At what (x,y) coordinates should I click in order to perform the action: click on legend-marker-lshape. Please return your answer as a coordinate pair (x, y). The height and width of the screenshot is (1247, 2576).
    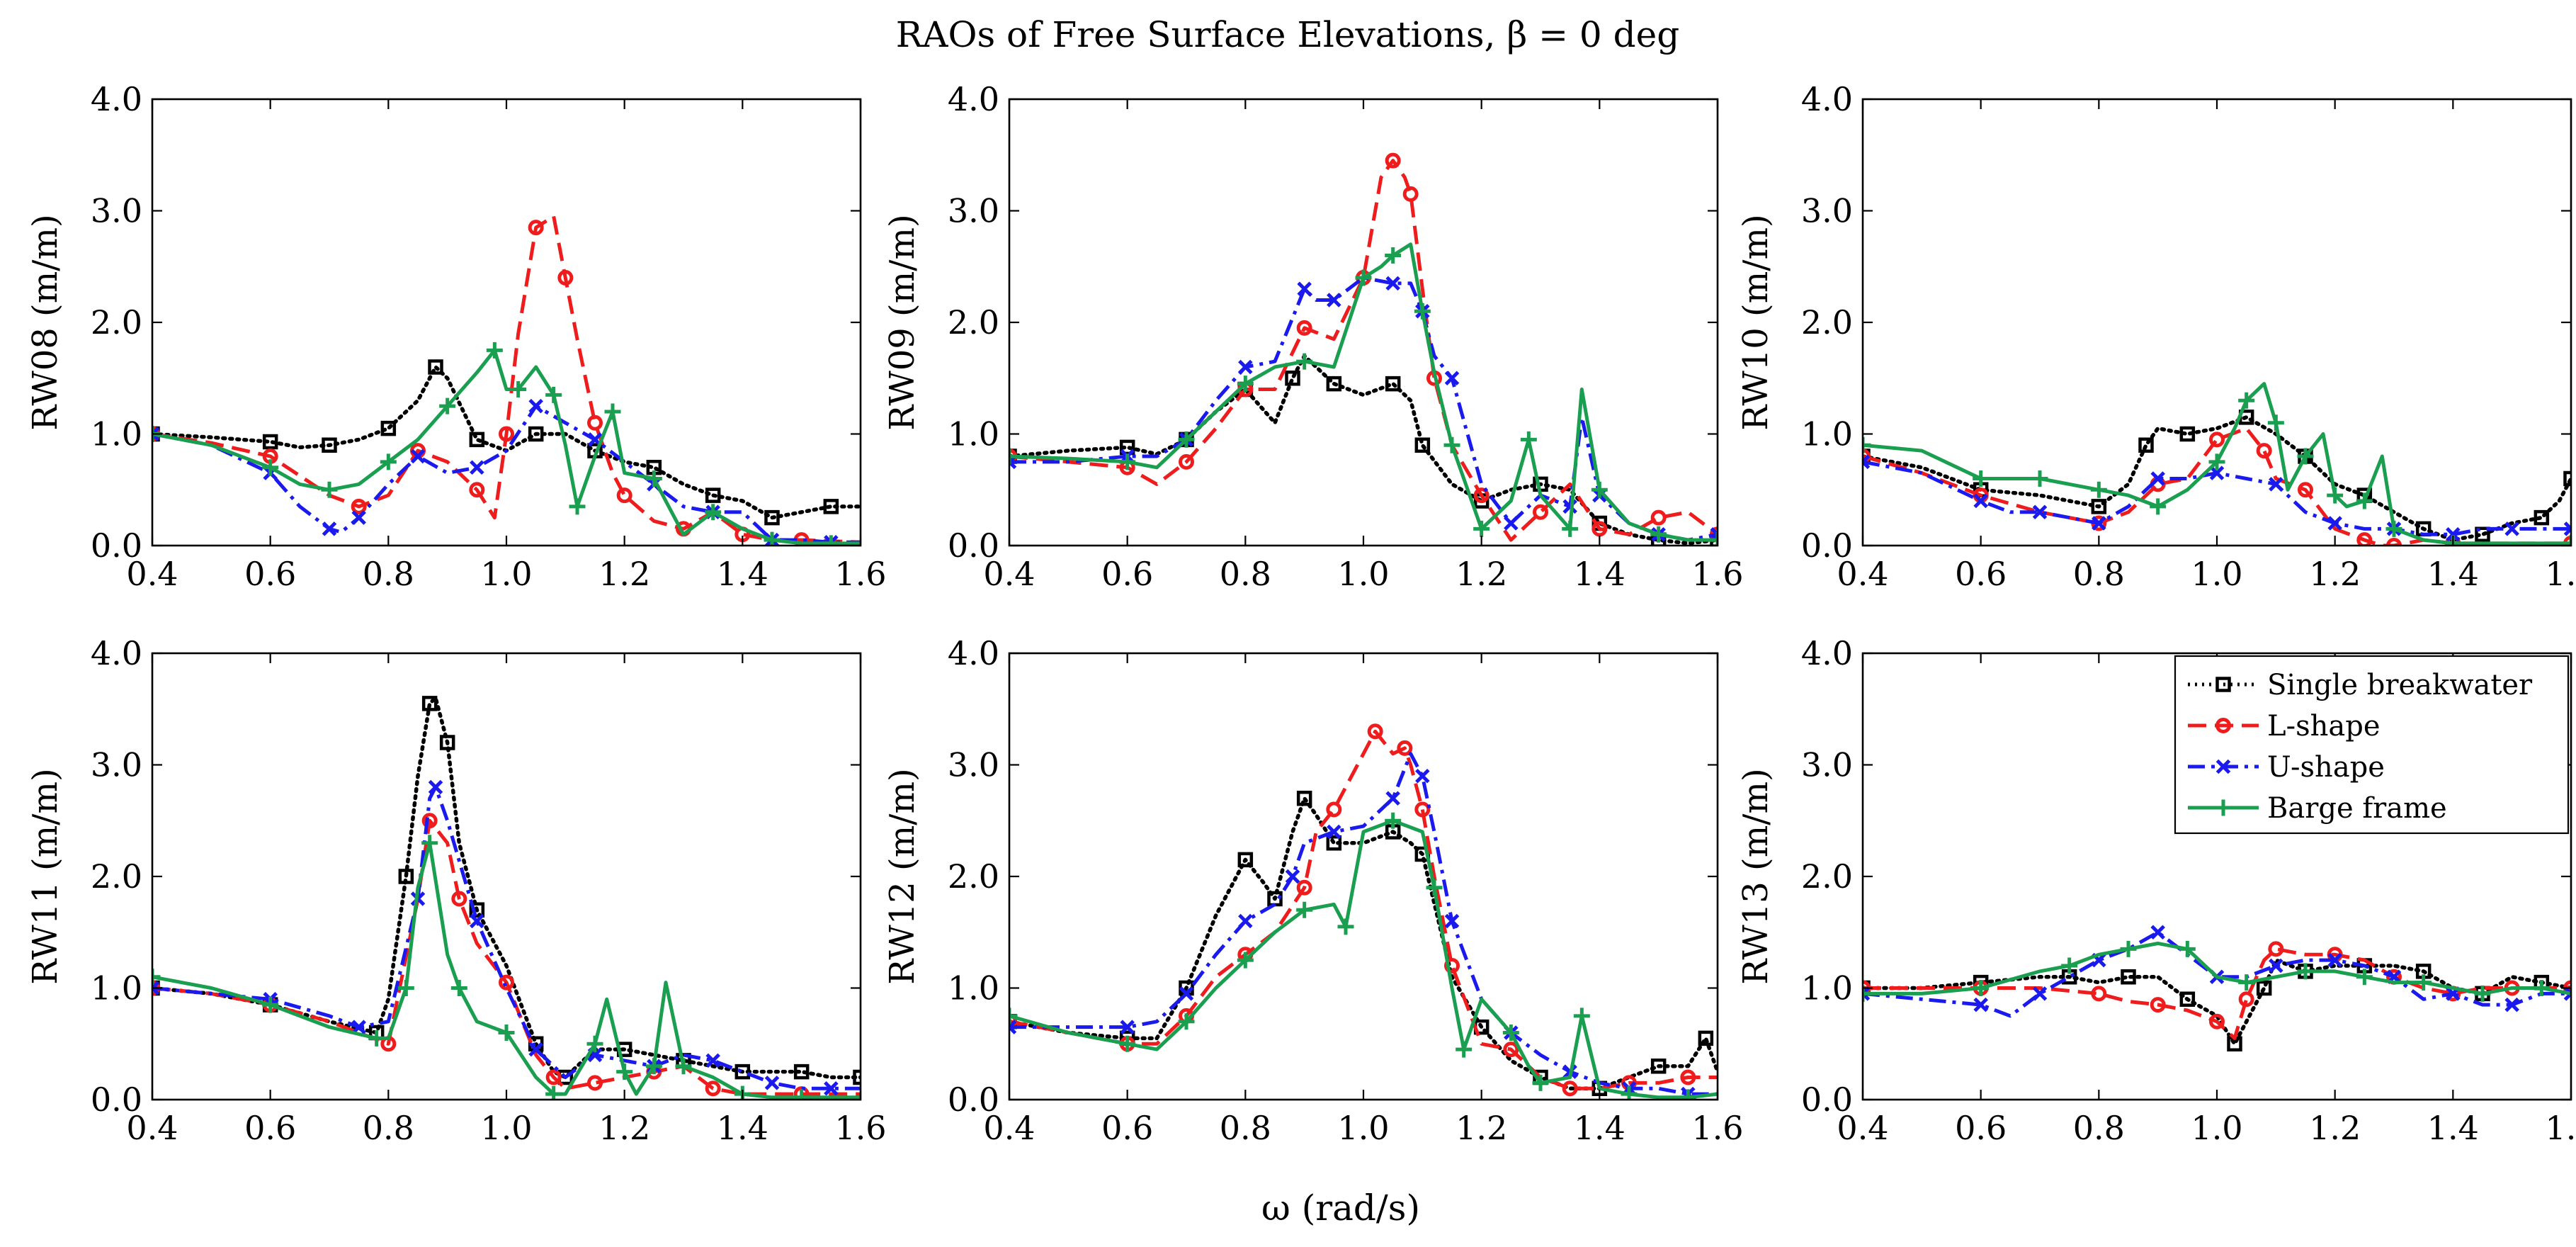
    Looking at the image, I should click on (2223, 725).